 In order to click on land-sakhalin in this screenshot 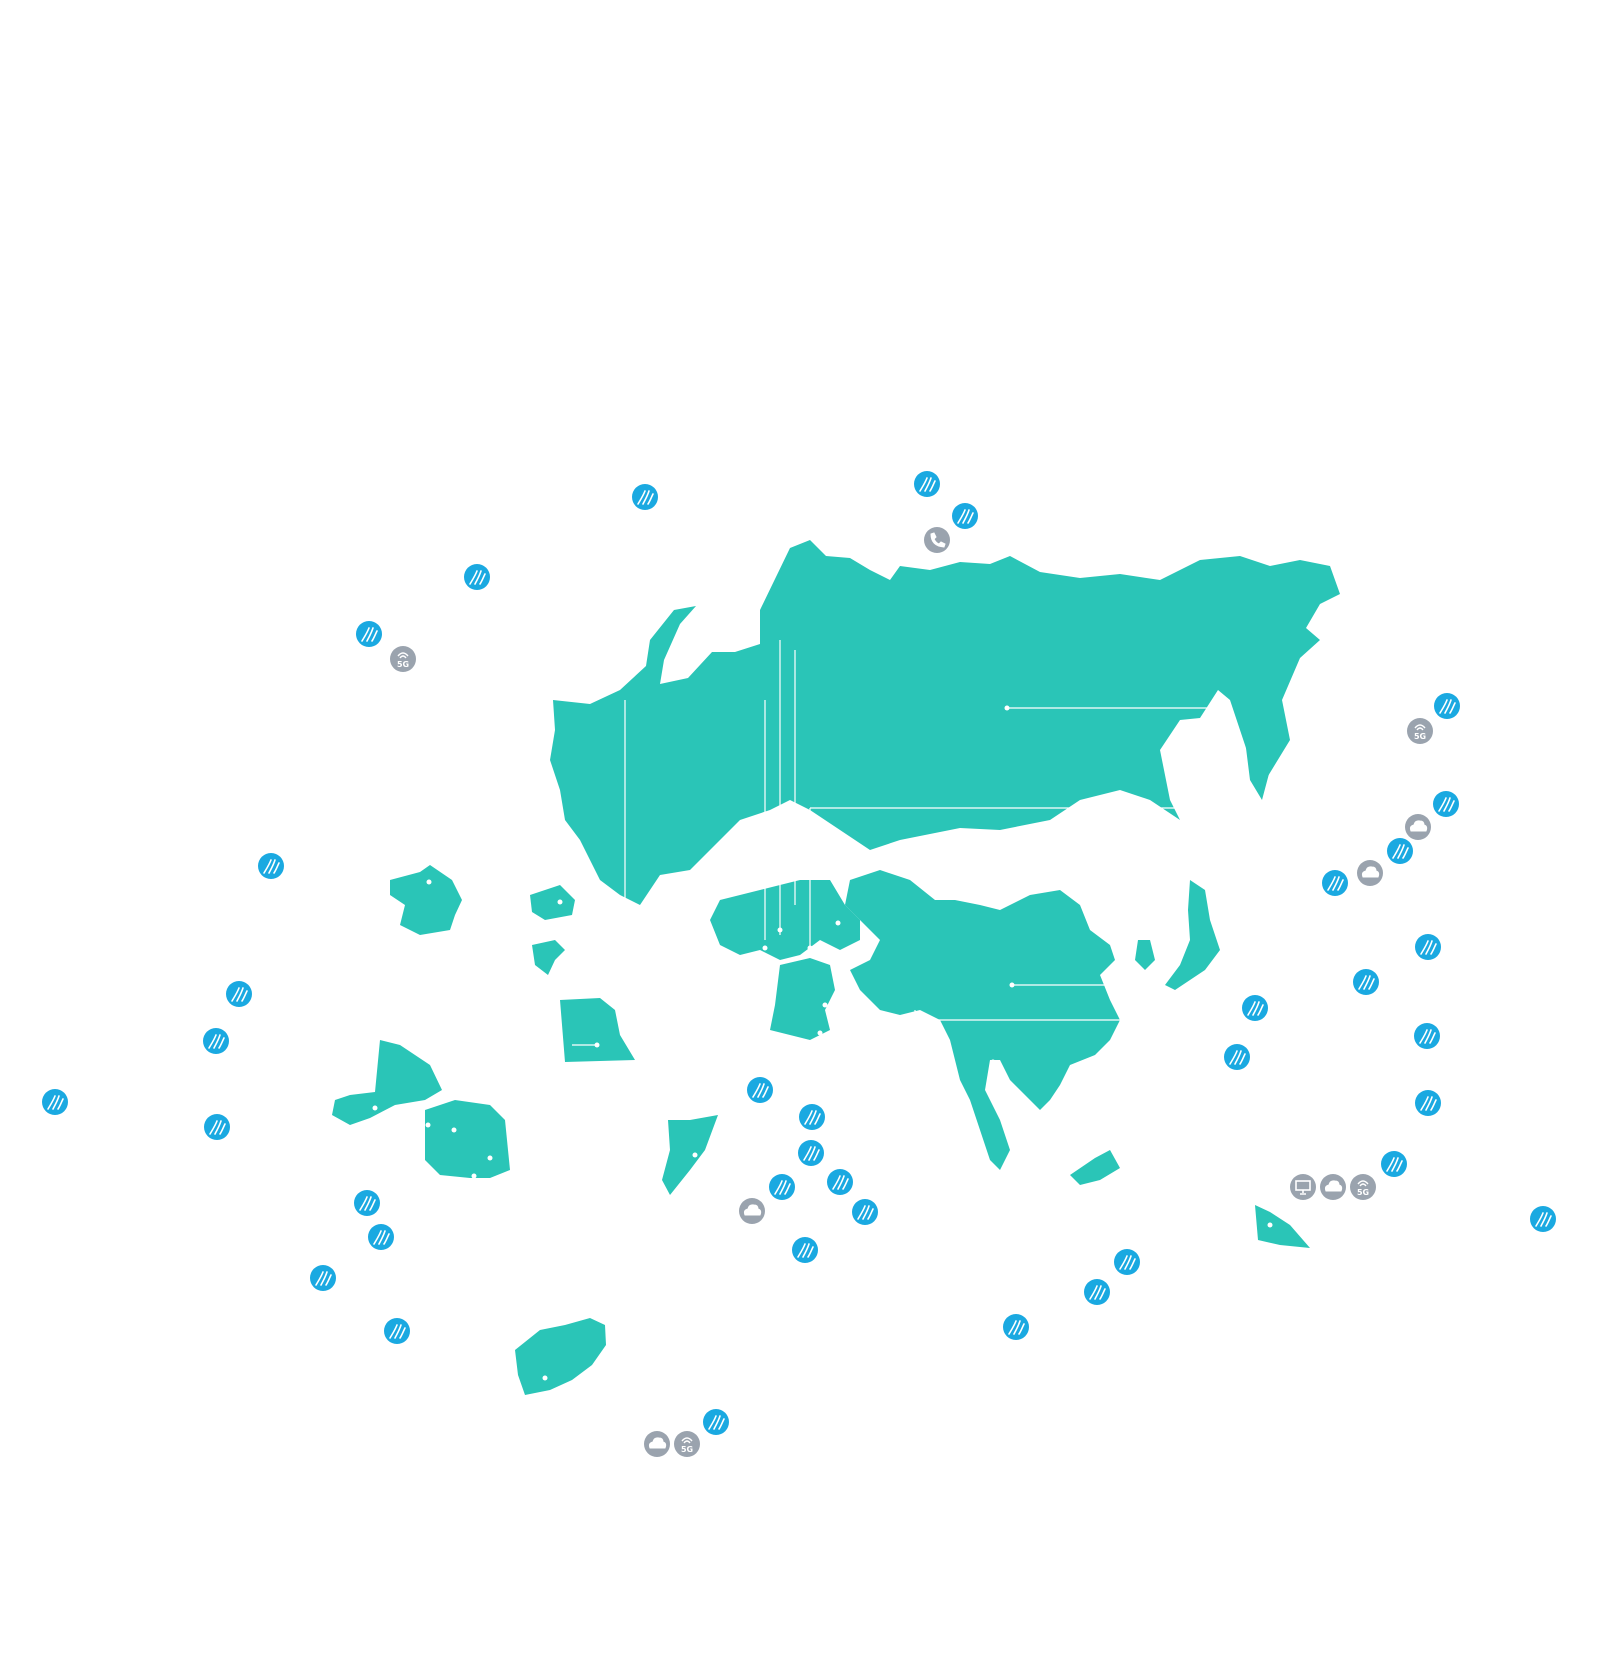, I will do `click(1257, 740)`.